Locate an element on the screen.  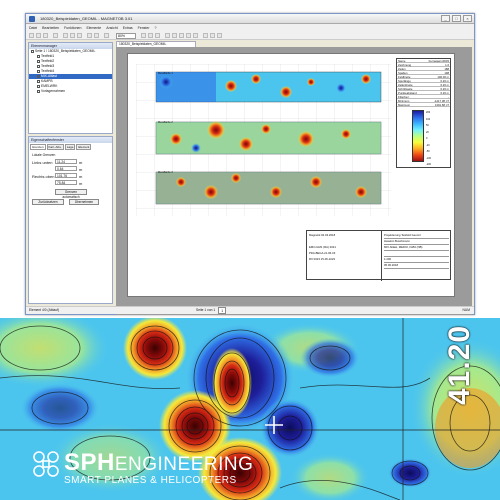
strip-label: Messfläche 1 is located at coordinates (165, 73).